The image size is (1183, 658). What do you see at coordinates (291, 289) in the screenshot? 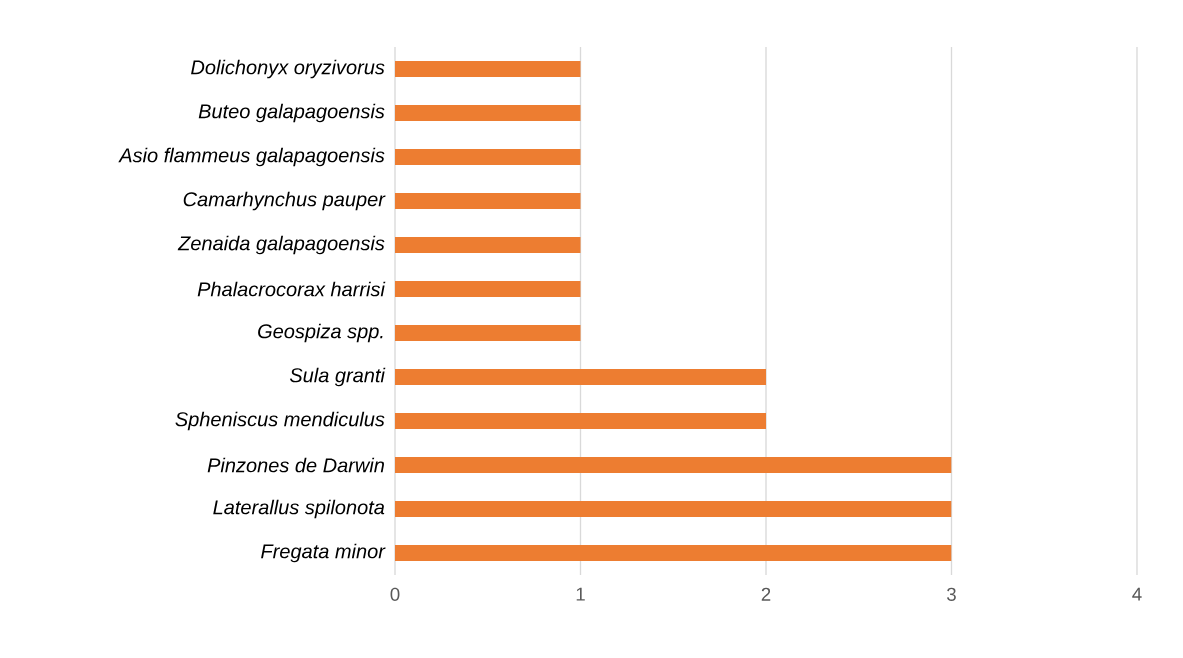
I see `y-tick-label: Phalacrocorax harrisi` at bounding box center [291, 289].